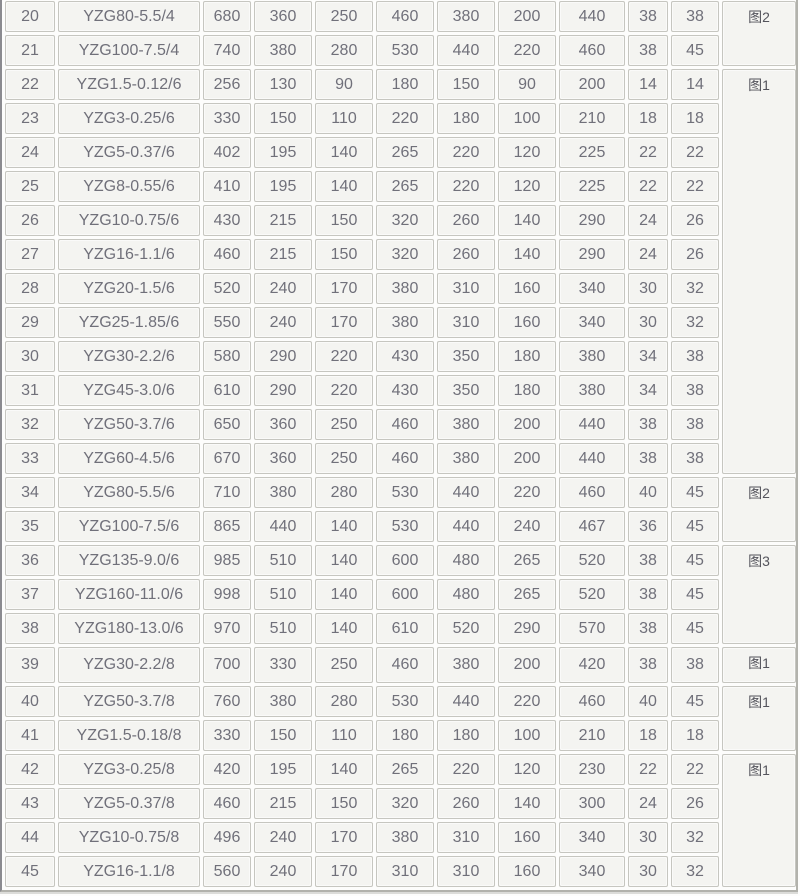 The image size is (800, 896). Describe the element at coordinates (695, 84) in the screenshot. I see `dimension-cell: 14` at that location.